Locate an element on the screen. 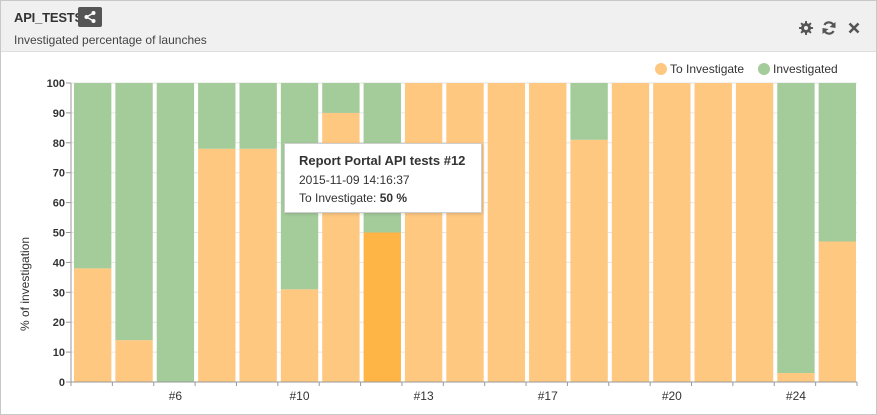 This screenshot has height=415, width=877. legend-swatch-to-investigate is located at coordinates (661, 69).